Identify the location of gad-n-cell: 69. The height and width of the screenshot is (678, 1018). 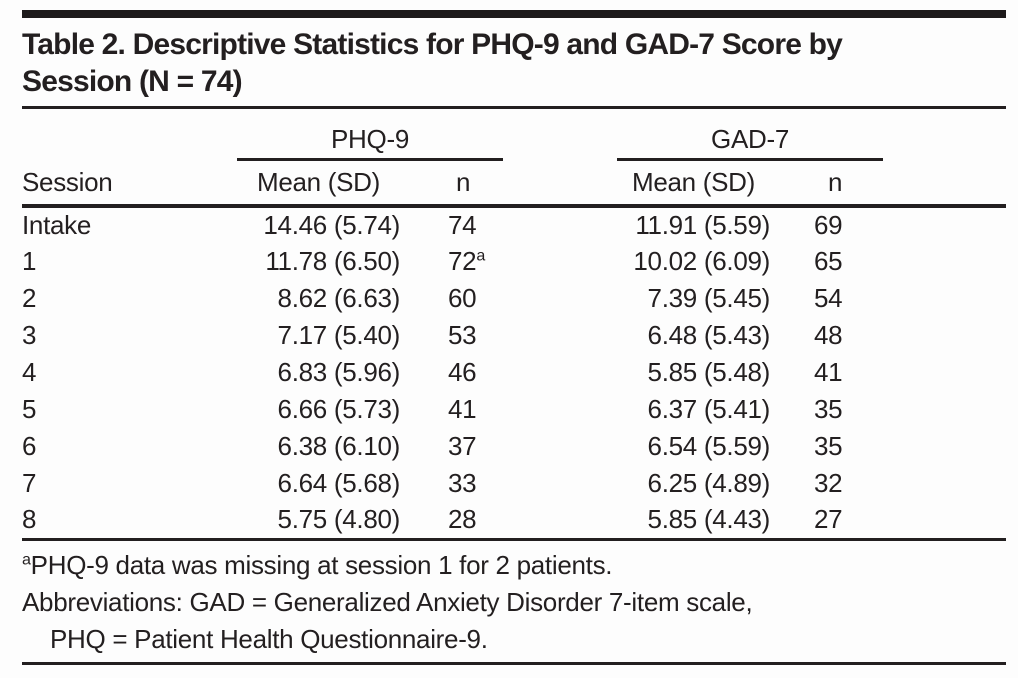
(828, 225).